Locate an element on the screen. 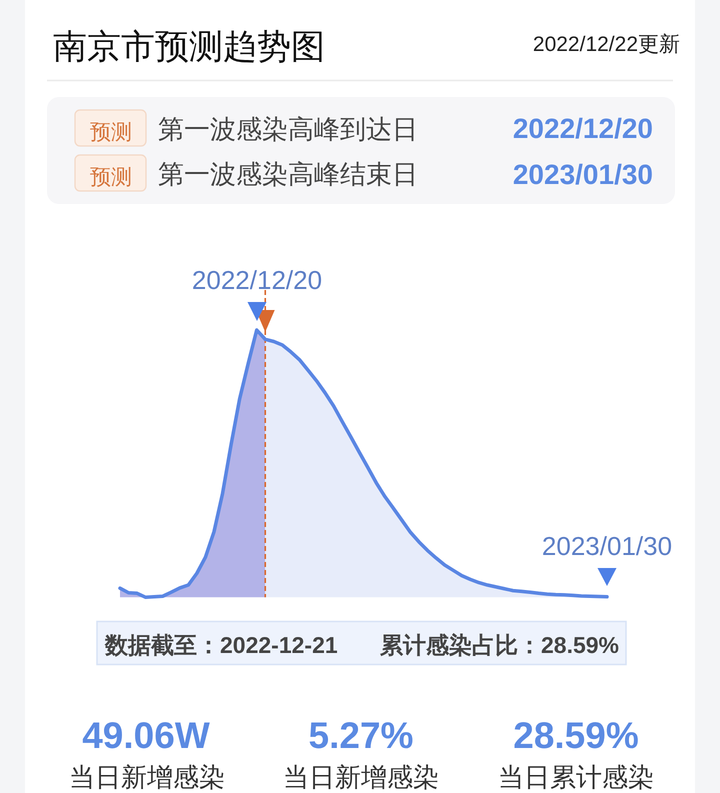  annotation: 第一波感染高峰结束日 is located at coordinates (288, 174).